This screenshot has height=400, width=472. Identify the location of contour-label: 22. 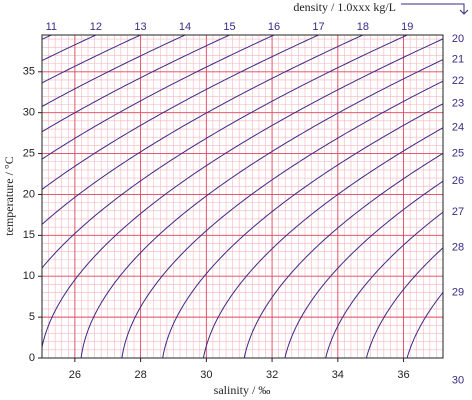
(458, 81).